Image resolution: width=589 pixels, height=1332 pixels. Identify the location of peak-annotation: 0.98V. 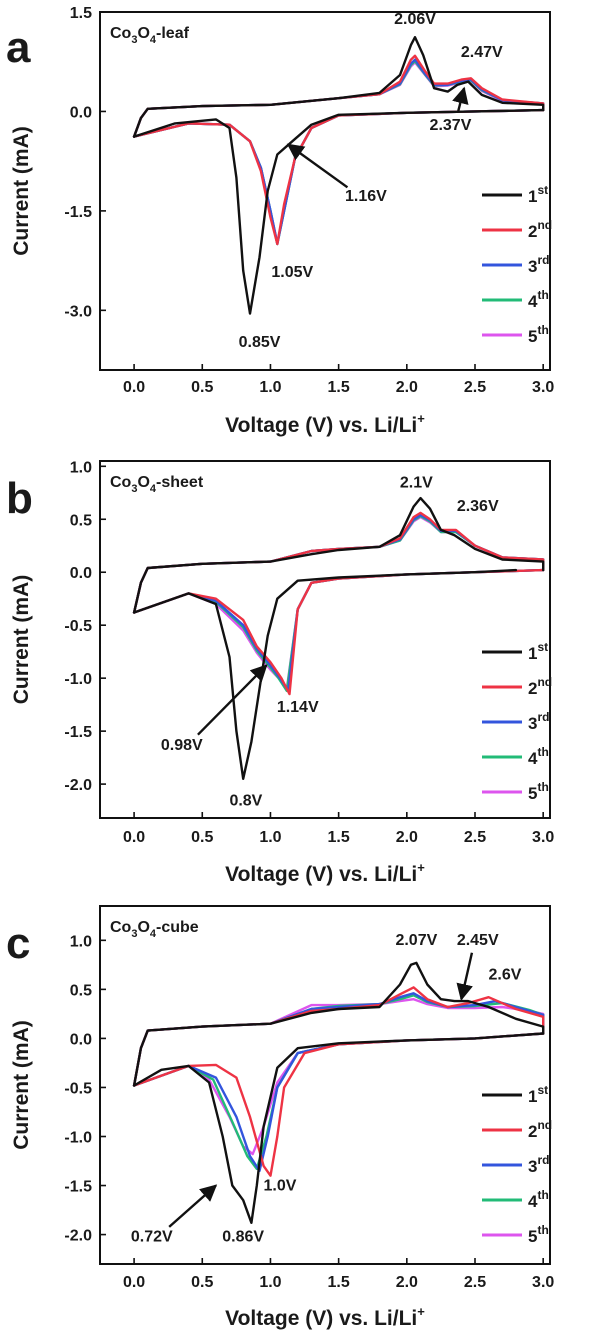
(182, 745).